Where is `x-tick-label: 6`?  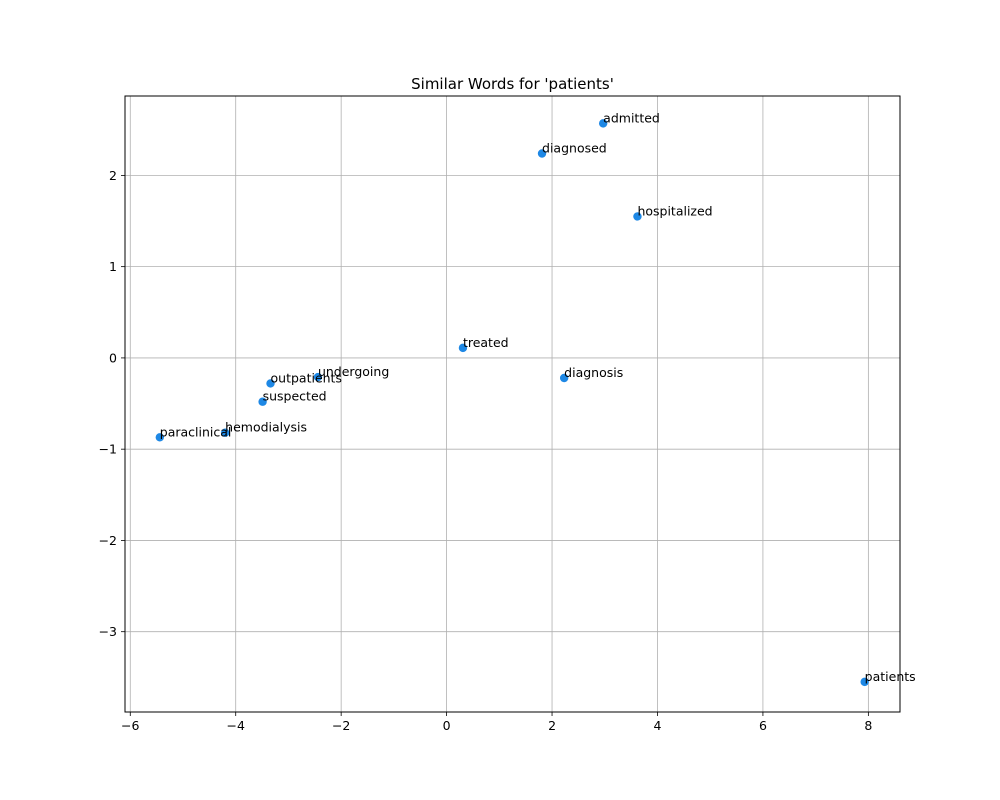 x-tick-label: 6 is located at coordinates (763, 725).